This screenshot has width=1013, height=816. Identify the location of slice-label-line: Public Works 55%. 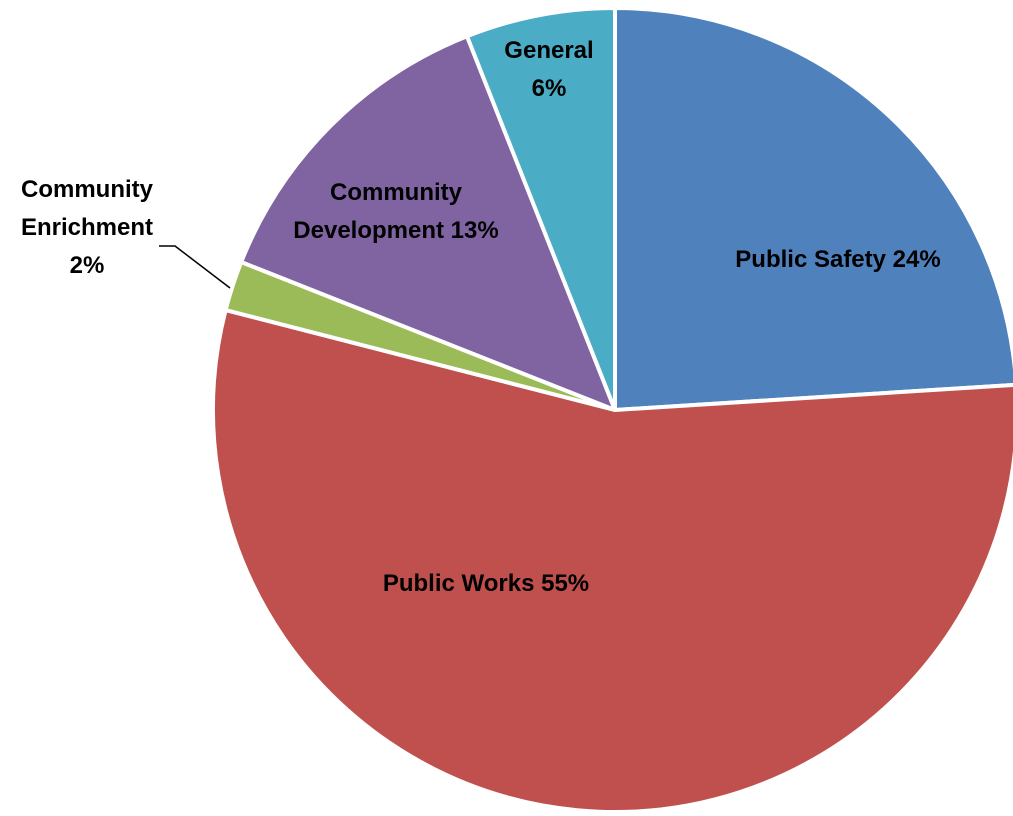
(486, 583).